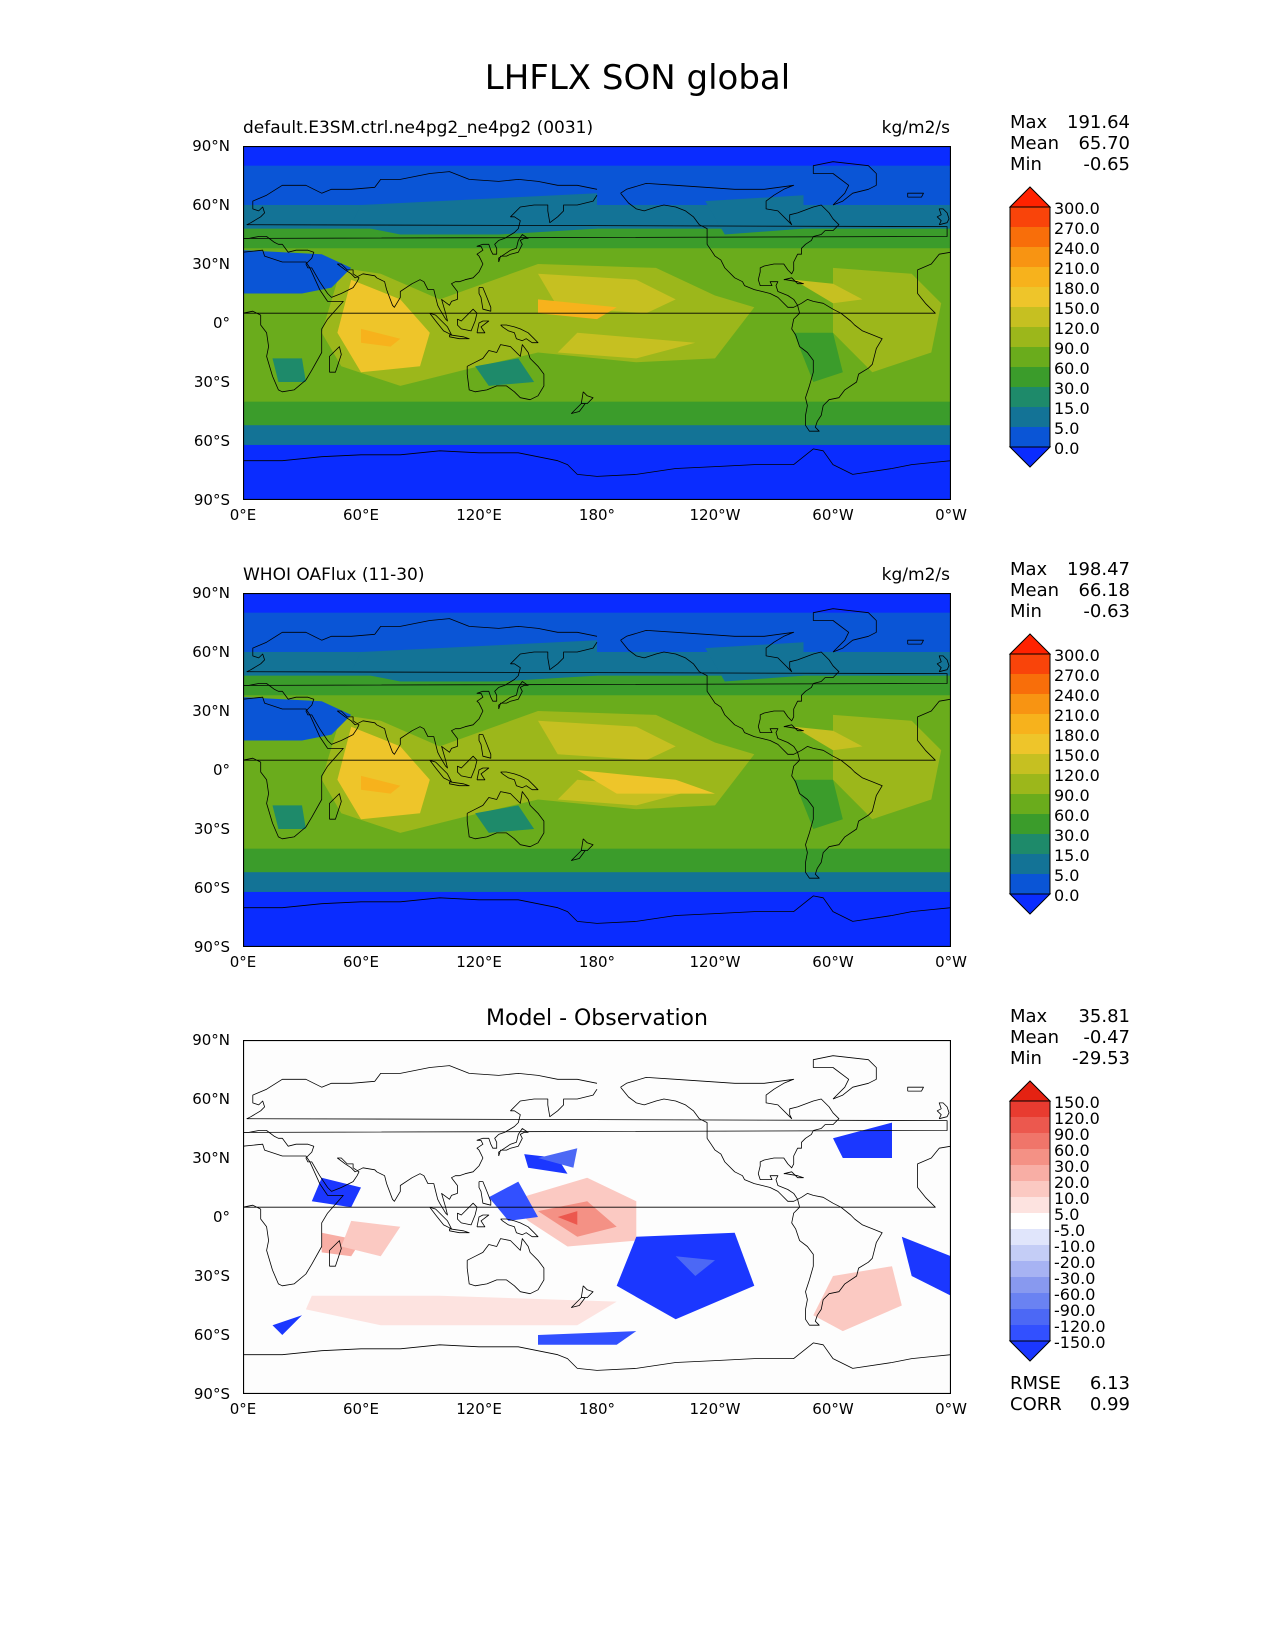 The image size is (1275, 1650). Describe the element at coordinates (1080, 1326) in the screenshot. I see `colorbar-tick-label: -120.0` at that location.